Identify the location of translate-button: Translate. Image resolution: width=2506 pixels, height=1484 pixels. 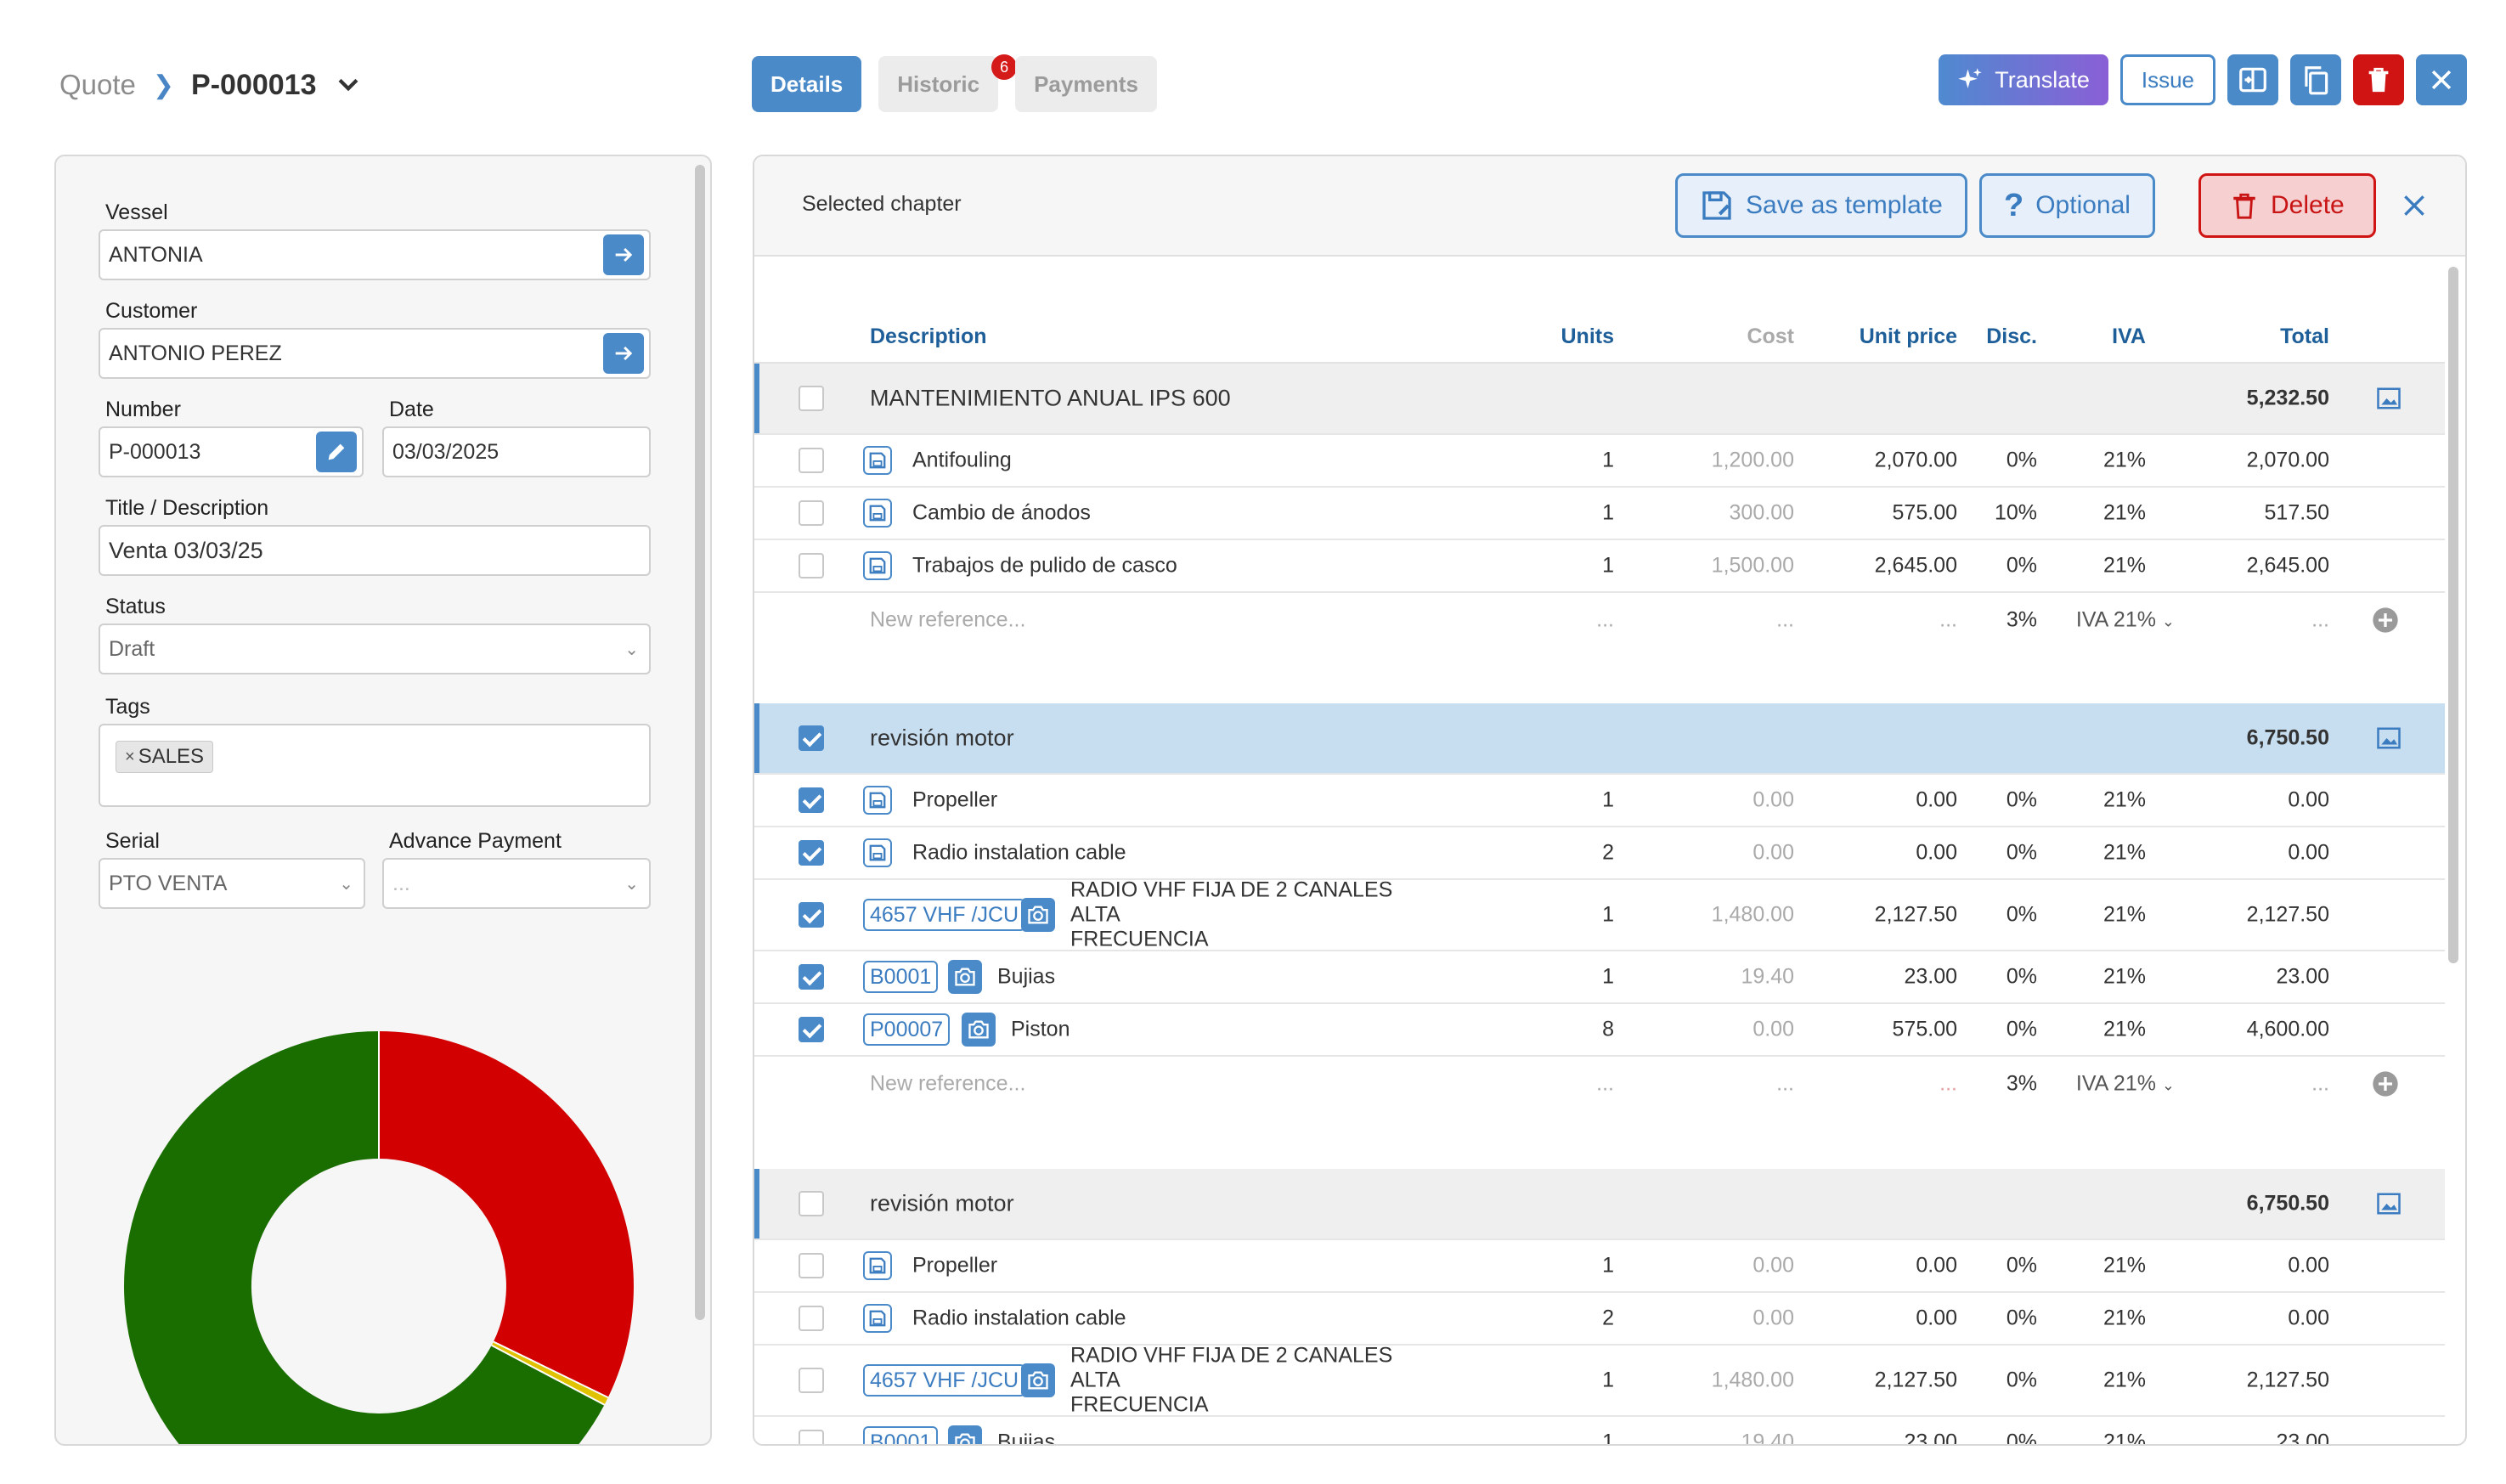
(2023, 79).